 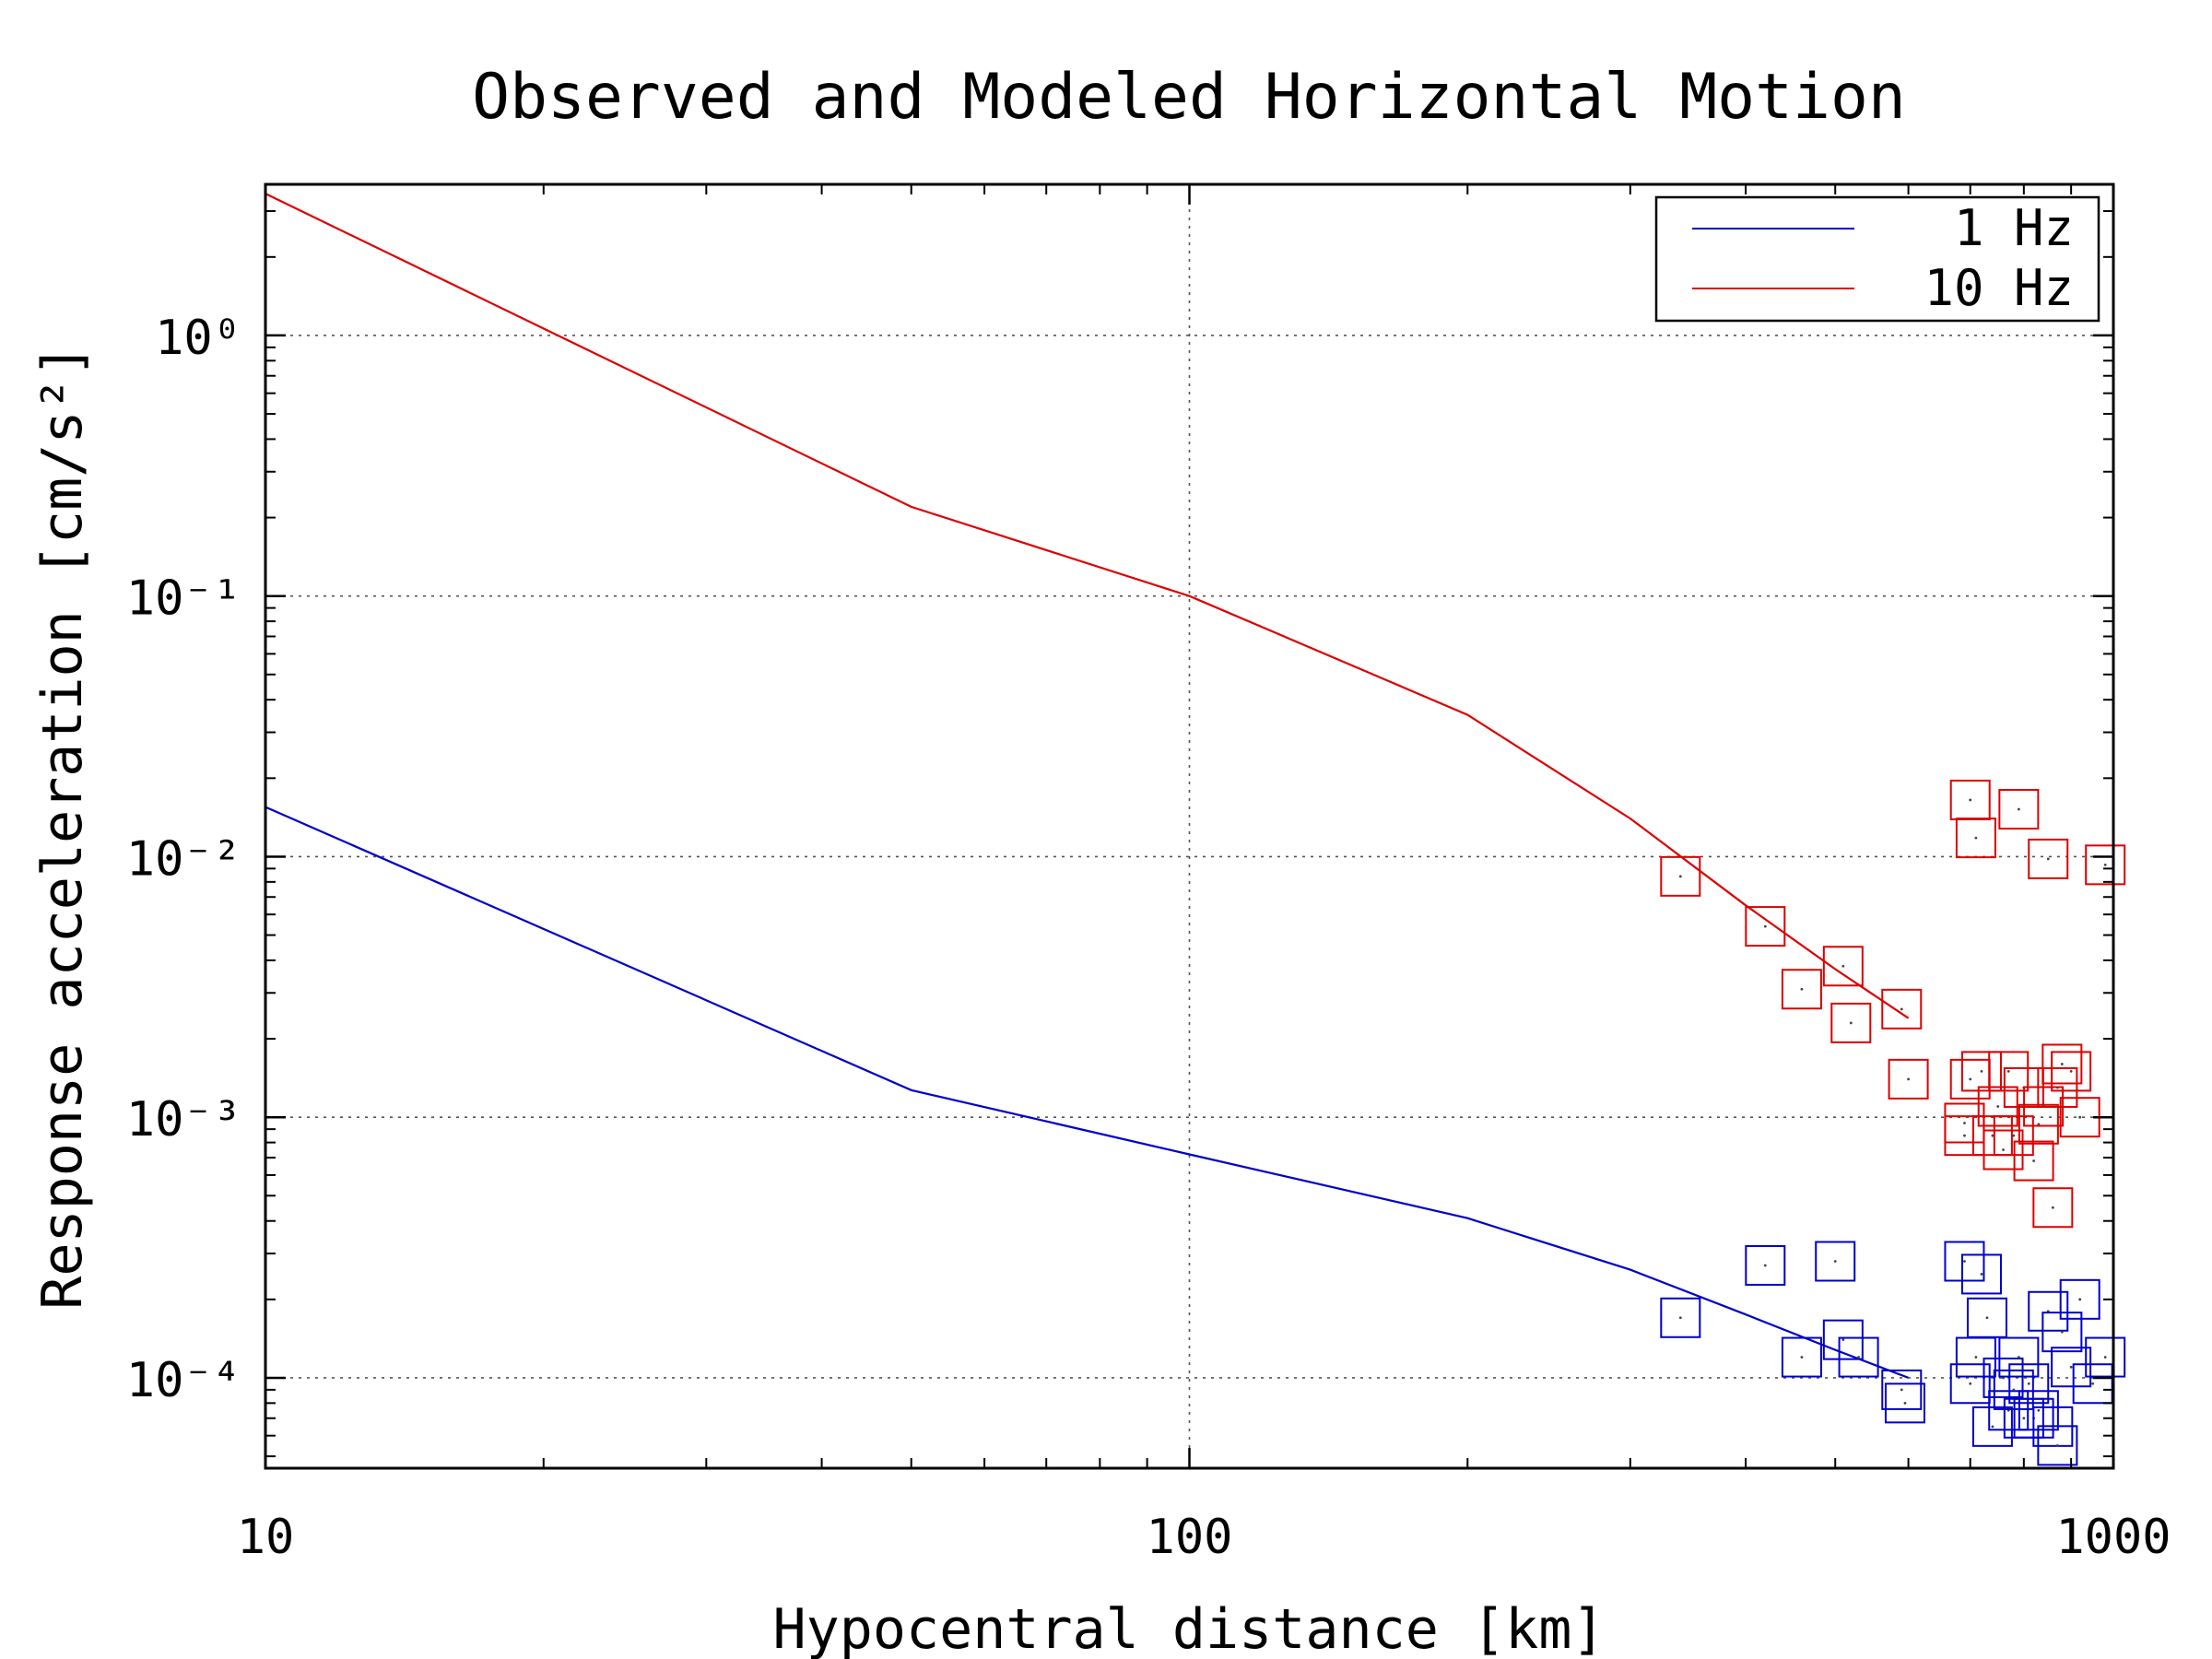 I want to click on y-tick-label: 10⁻⁴, so click(x=183, y=1380).